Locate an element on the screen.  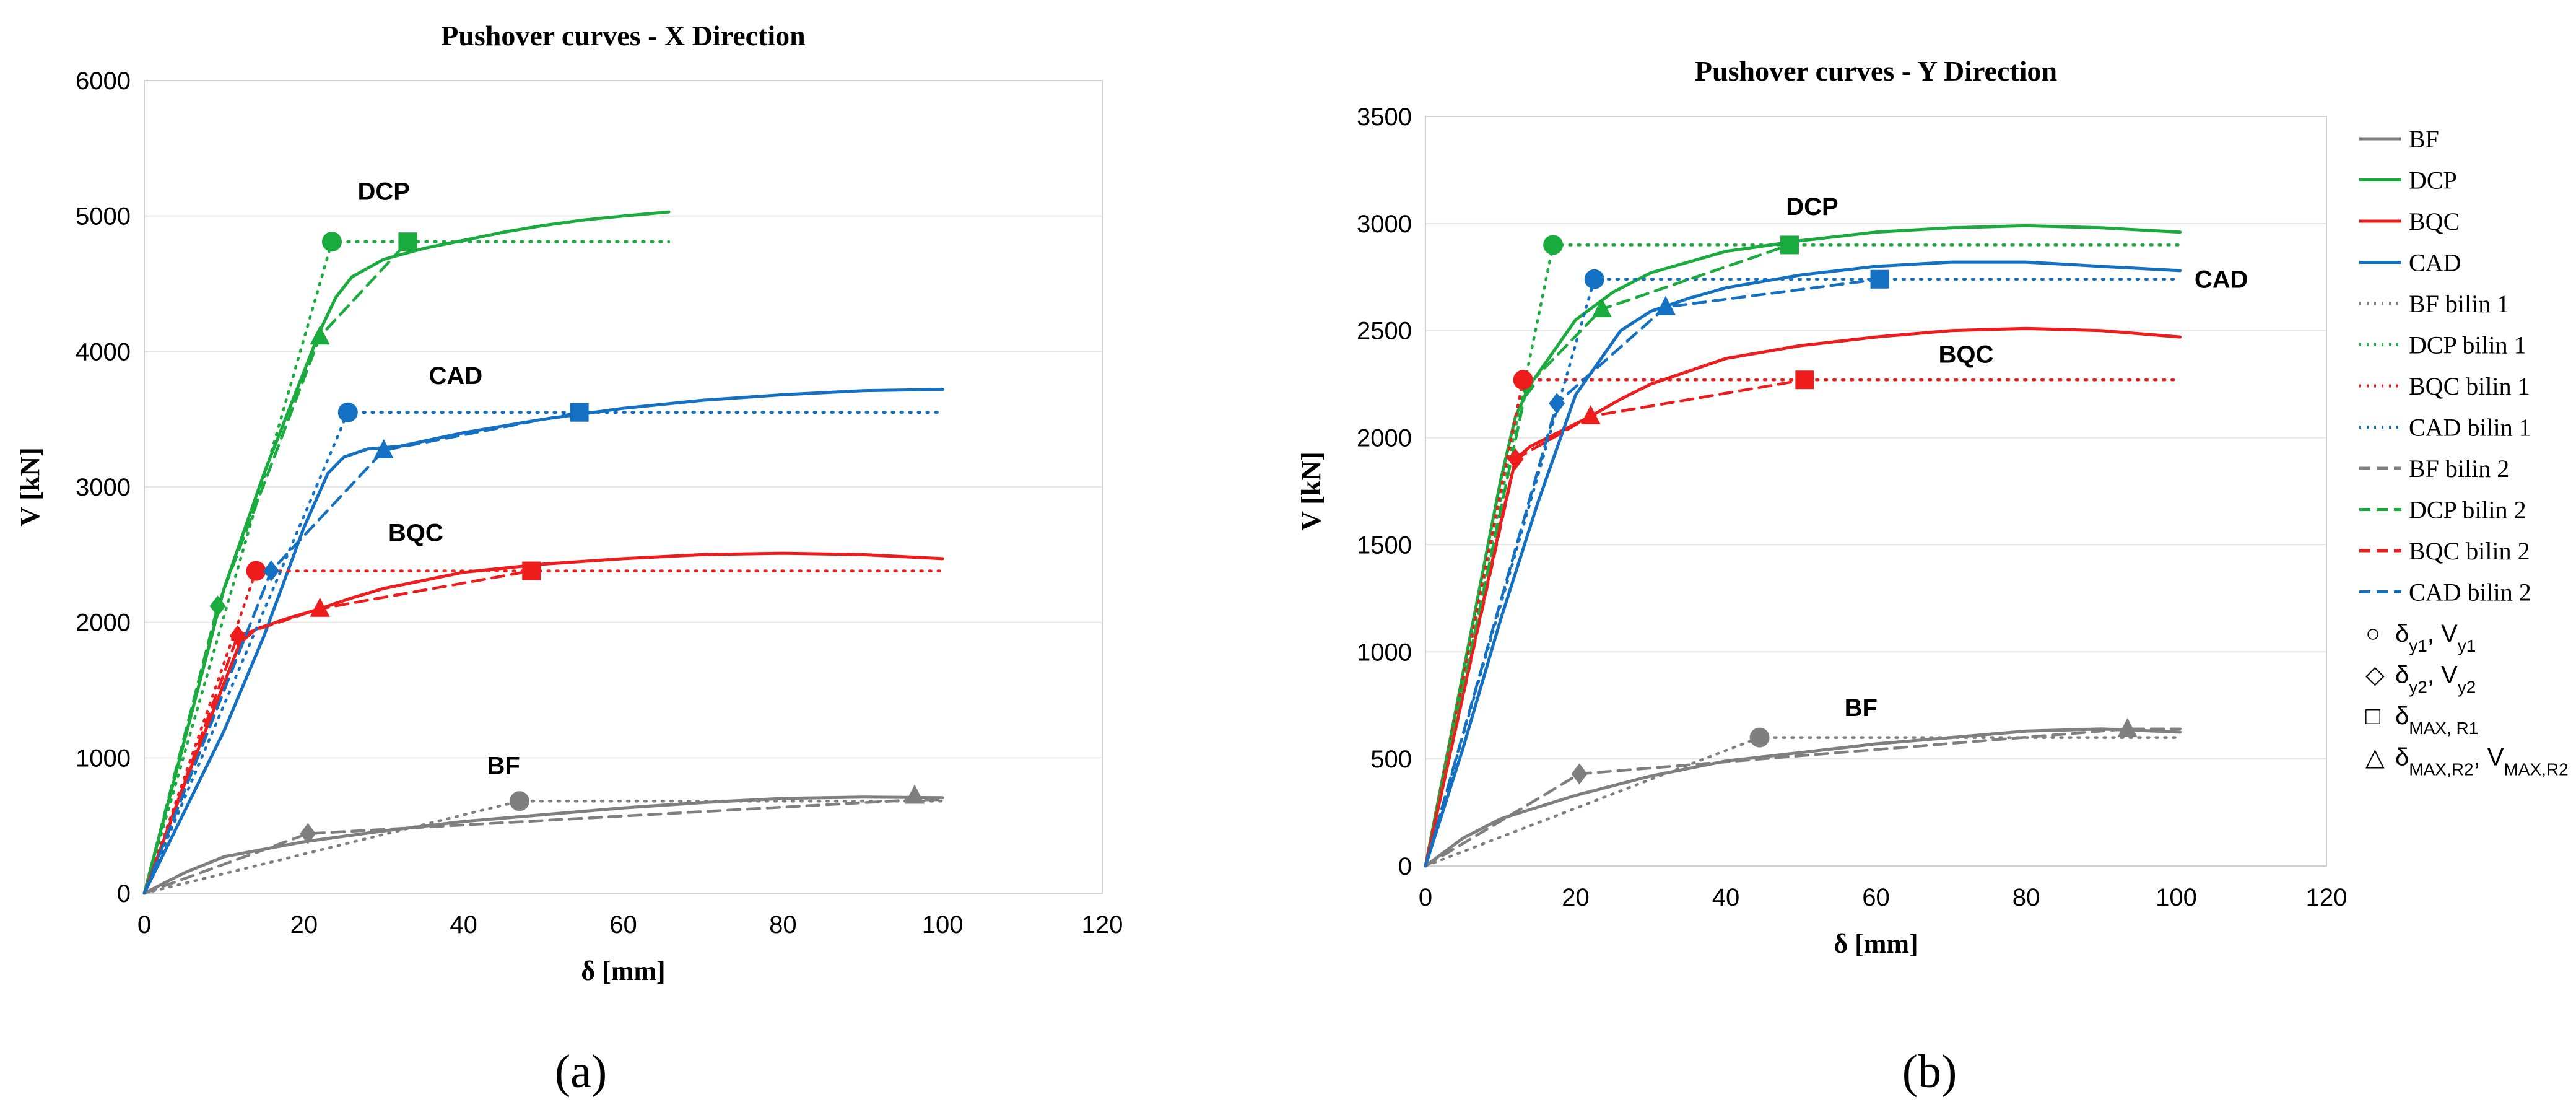
legend-label: BF bilin 2 is located at coordinates (2459, 469).